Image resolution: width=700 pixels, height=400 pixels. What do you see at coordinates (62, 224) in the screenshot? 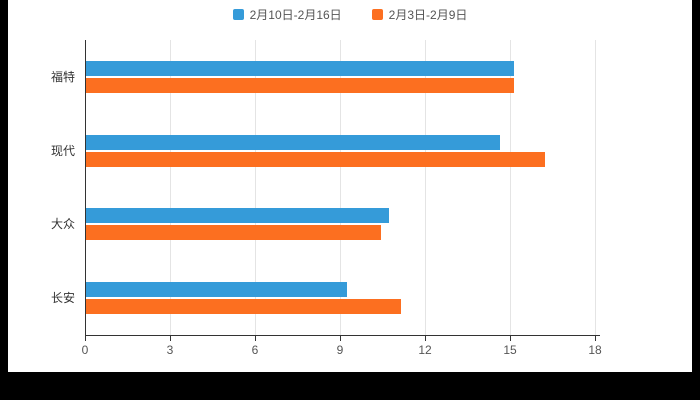
I see `category-label: 大众` at bounding box center [62, 224].